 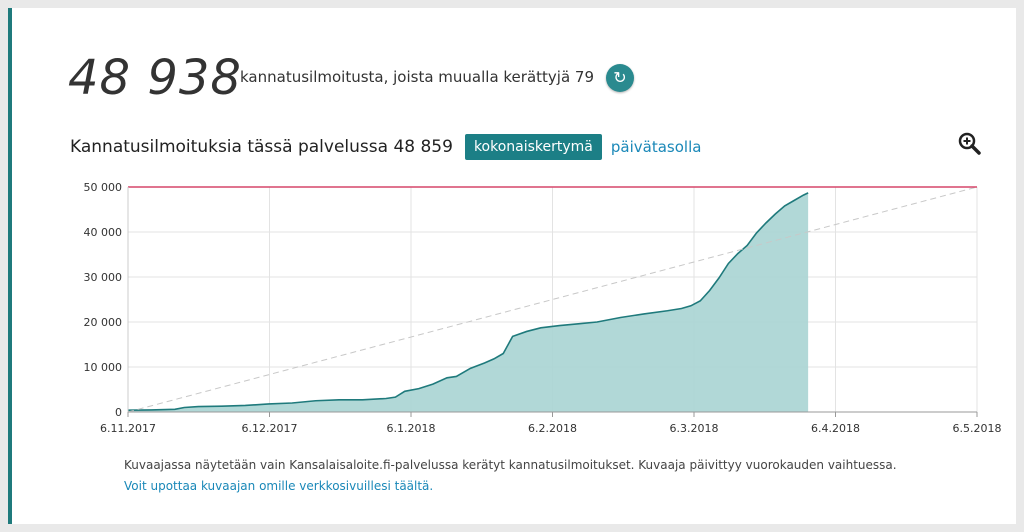 What do you see at coordinates (694, 428) in the screenshot?
I see `x-tick-label: 6.3.2018` at bounding box center [694, 428].